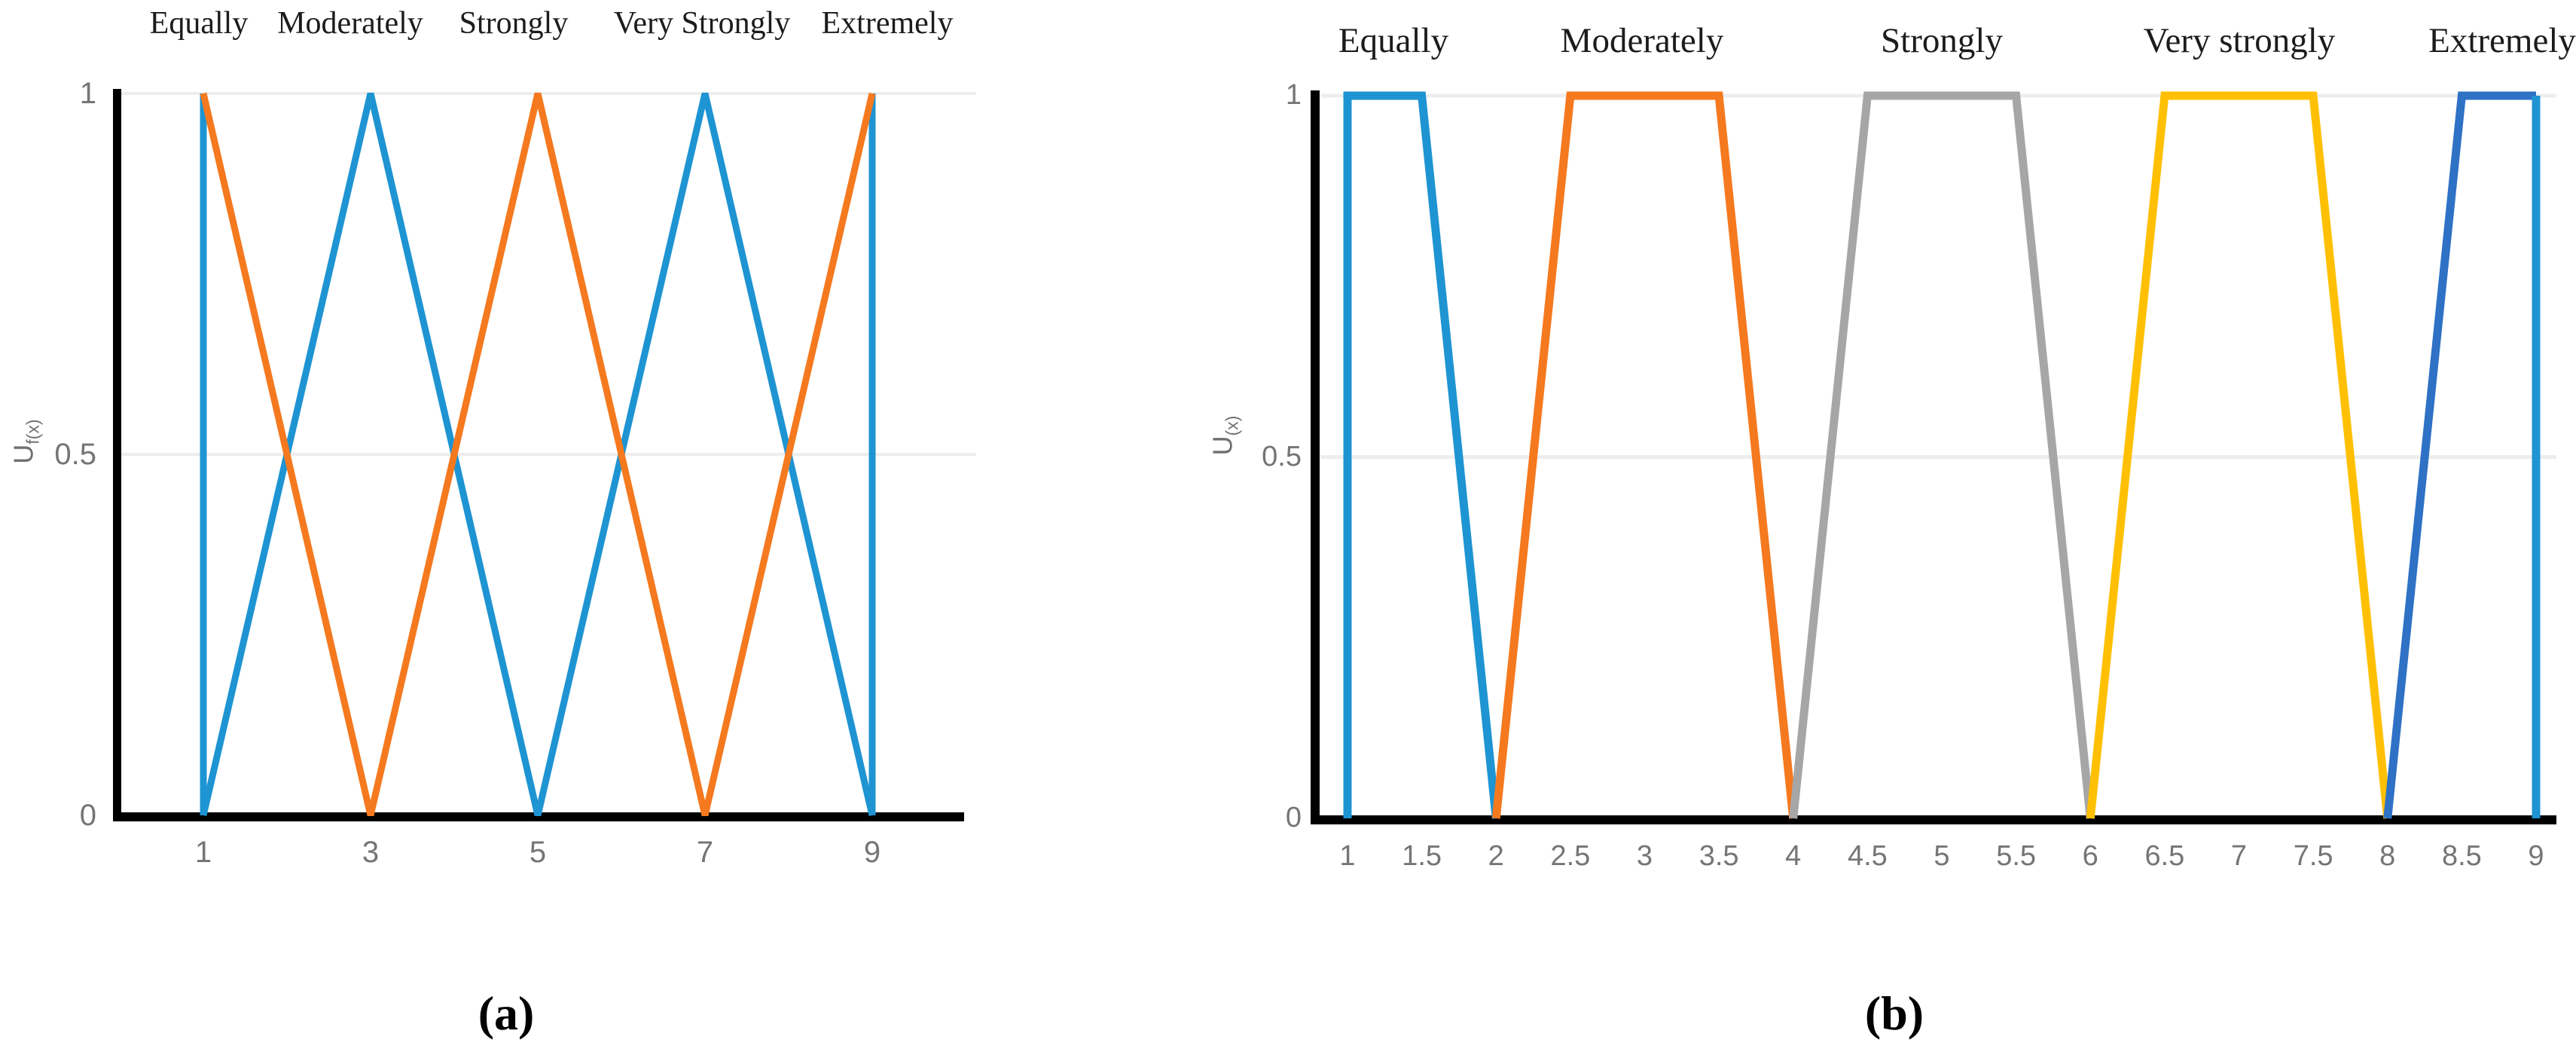  I want to click on x-tick-label-8: 8, so click(2388, 856).